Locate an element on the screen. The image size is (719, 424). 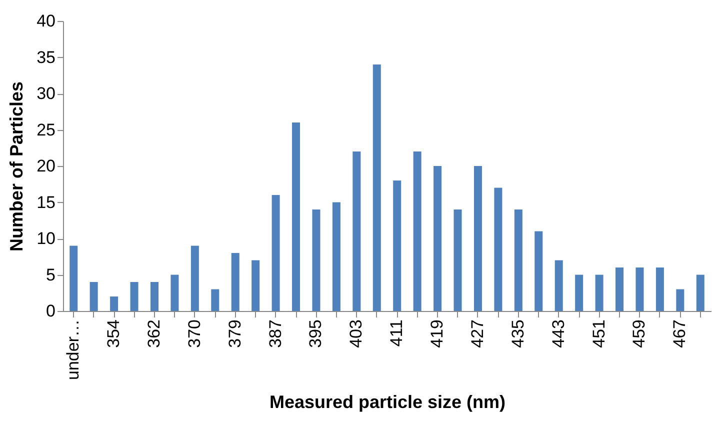
y-tick-label: 25 is located at coordinates (46, 130).